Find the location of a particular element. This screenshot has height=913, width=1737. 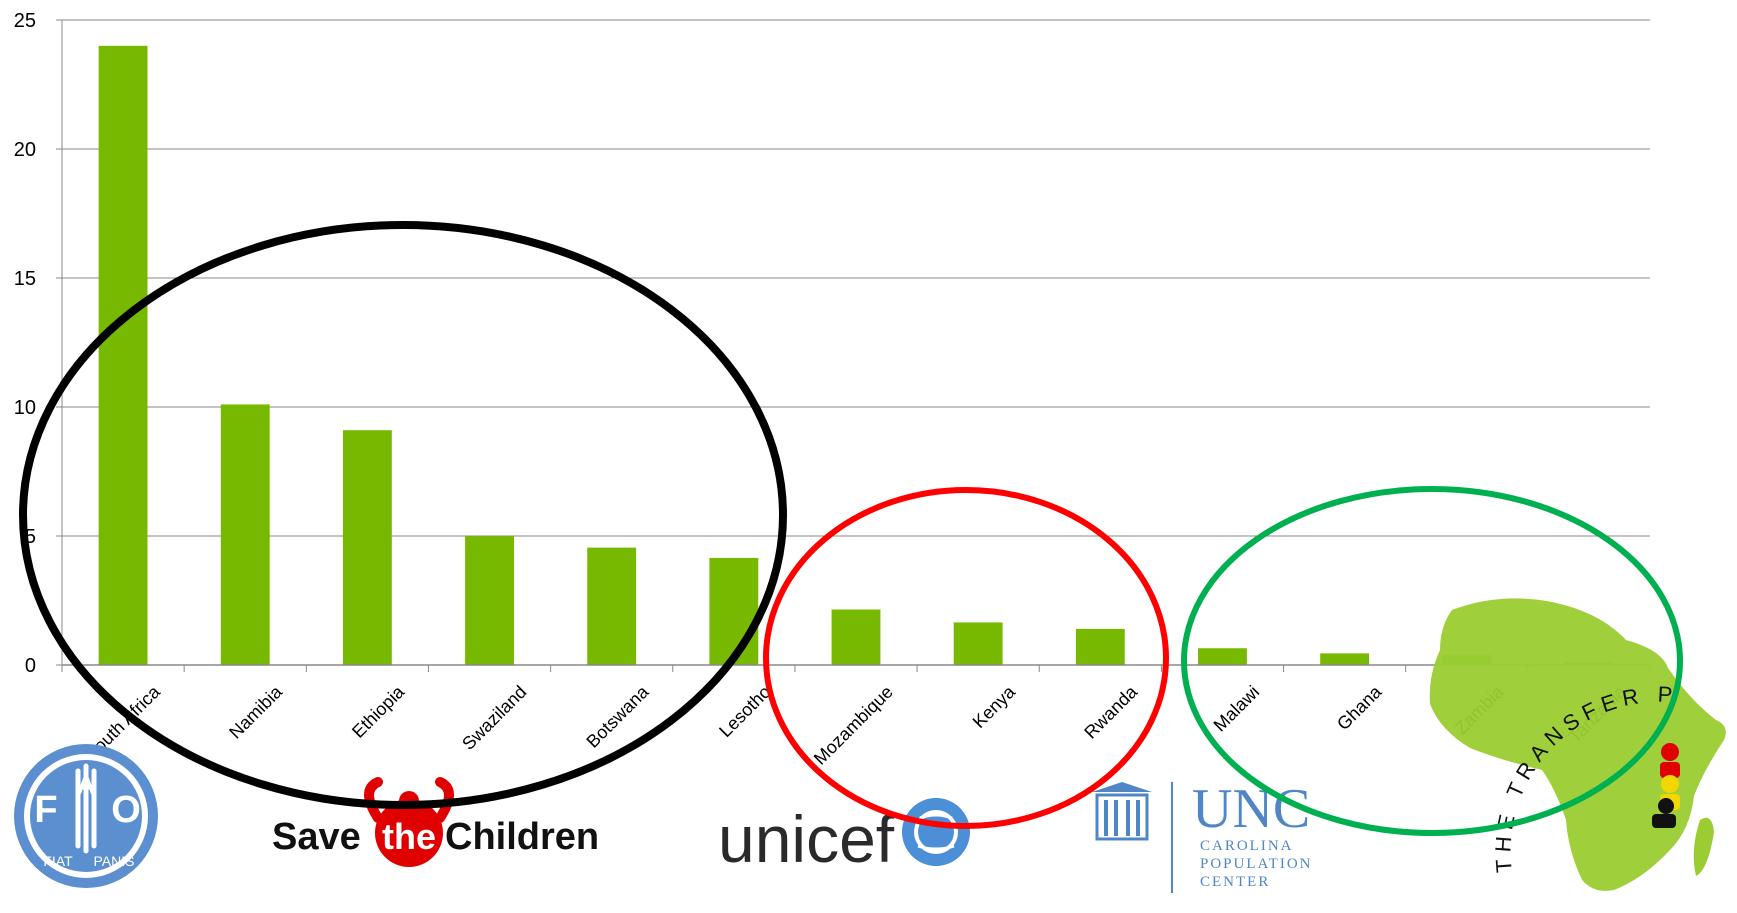

y-tick-label: 0 is located at coordinates (30, 666).